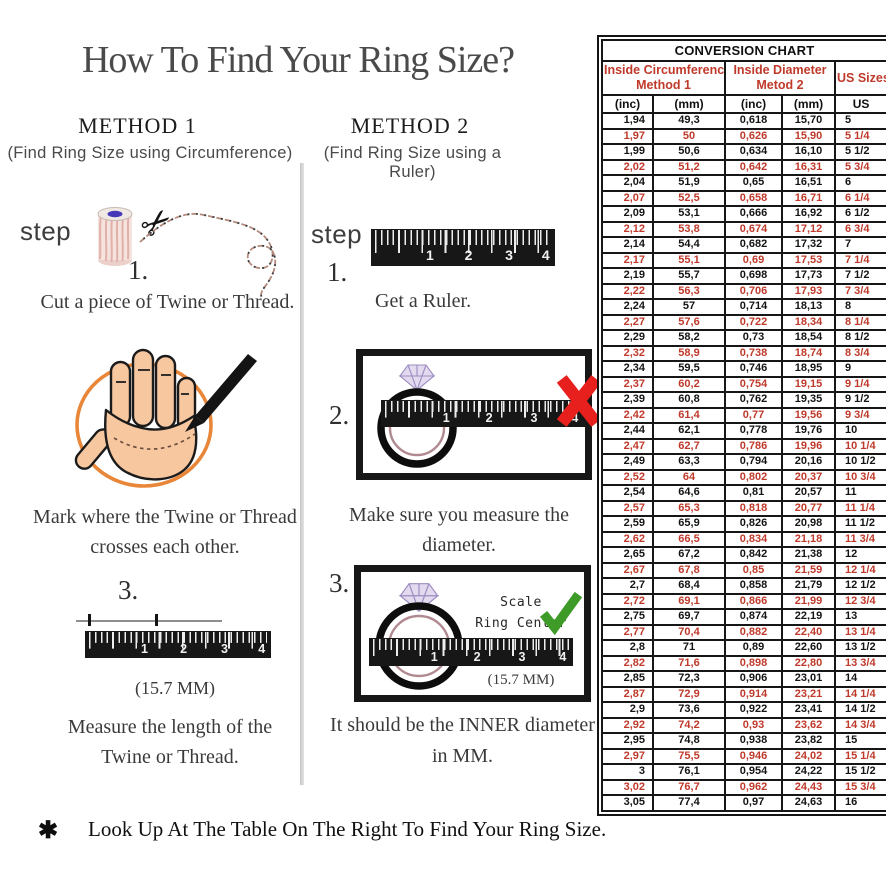 The width and height of the screenshot is (886, 895). Describe the element at coordinates (859, 508) in the screenshot. I see `table-cell: 11 1/4` at that location.